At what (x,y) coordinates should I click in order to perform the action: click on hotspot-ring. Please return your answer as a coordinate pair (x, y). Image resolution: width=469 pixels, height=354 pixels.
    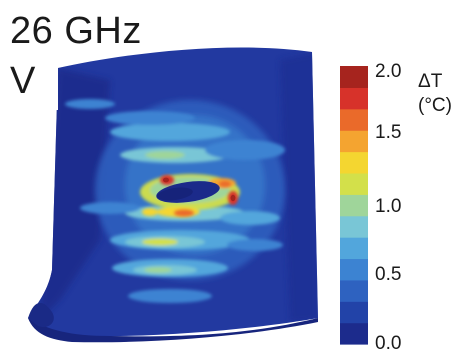
    Looking at the image, I should click on (150, 212).